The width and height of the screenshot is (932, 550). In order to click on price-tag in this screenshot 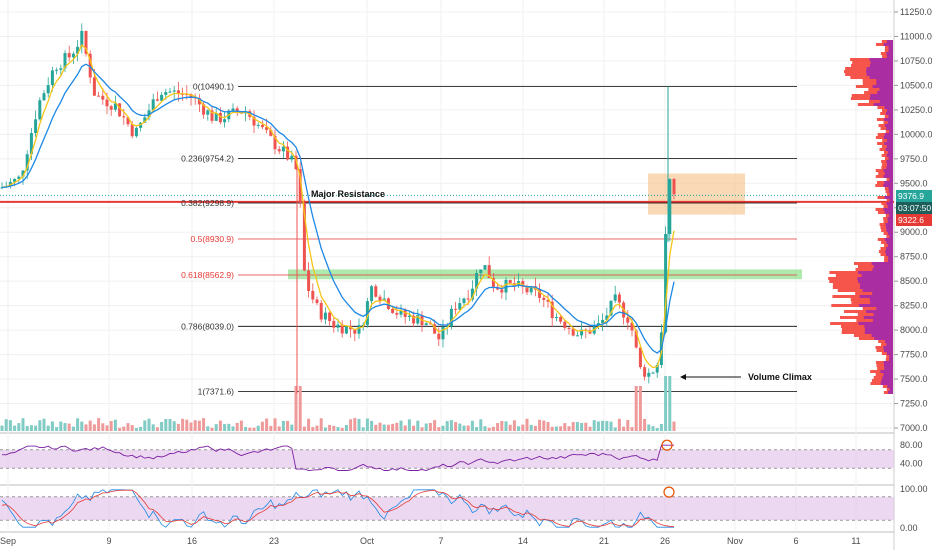, I will do `click(914, 208)`.